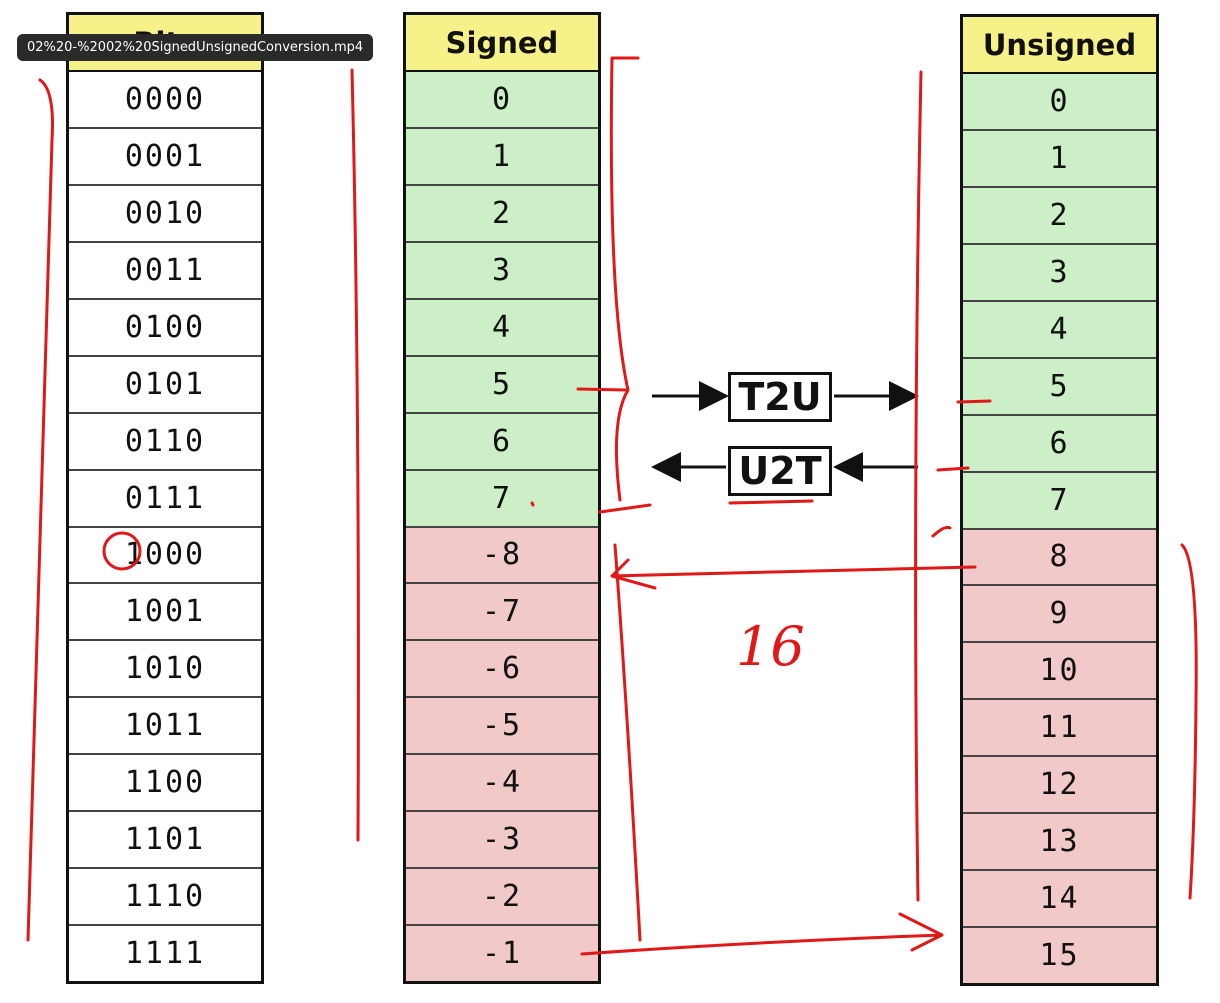 This screenshot has width=1220, height=1003. I want to click on u2t-underline, so click(771, 502).